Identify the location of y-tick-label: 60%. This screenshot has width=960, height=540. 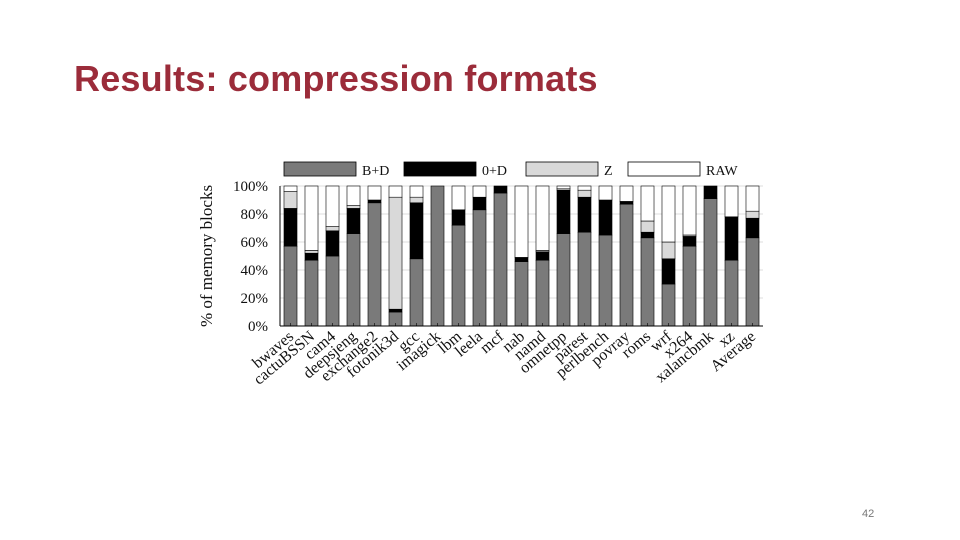
(255, 243).